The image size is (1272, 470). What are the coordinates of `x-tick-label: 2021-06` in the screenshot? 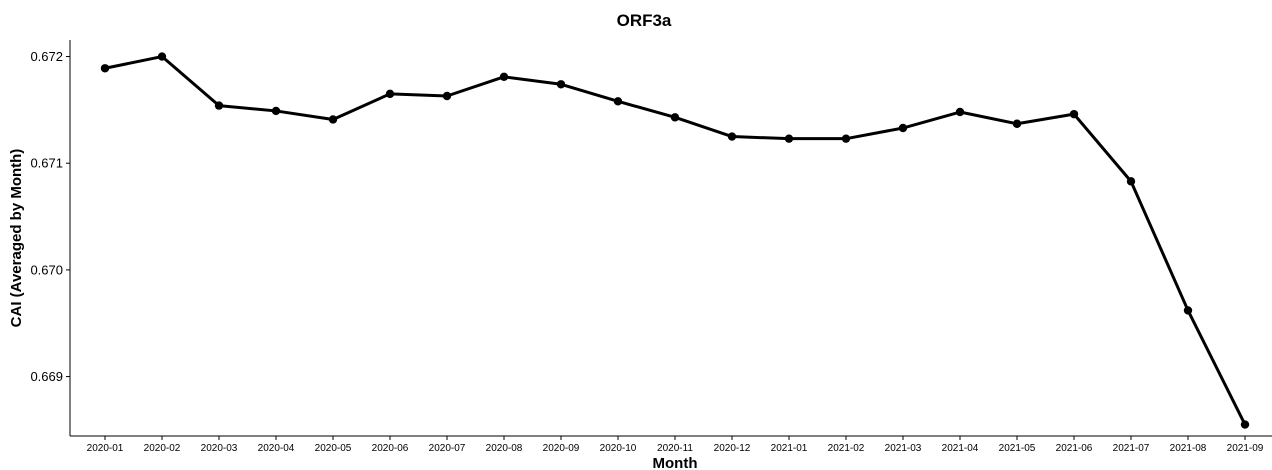 It's located at (1074, 448).